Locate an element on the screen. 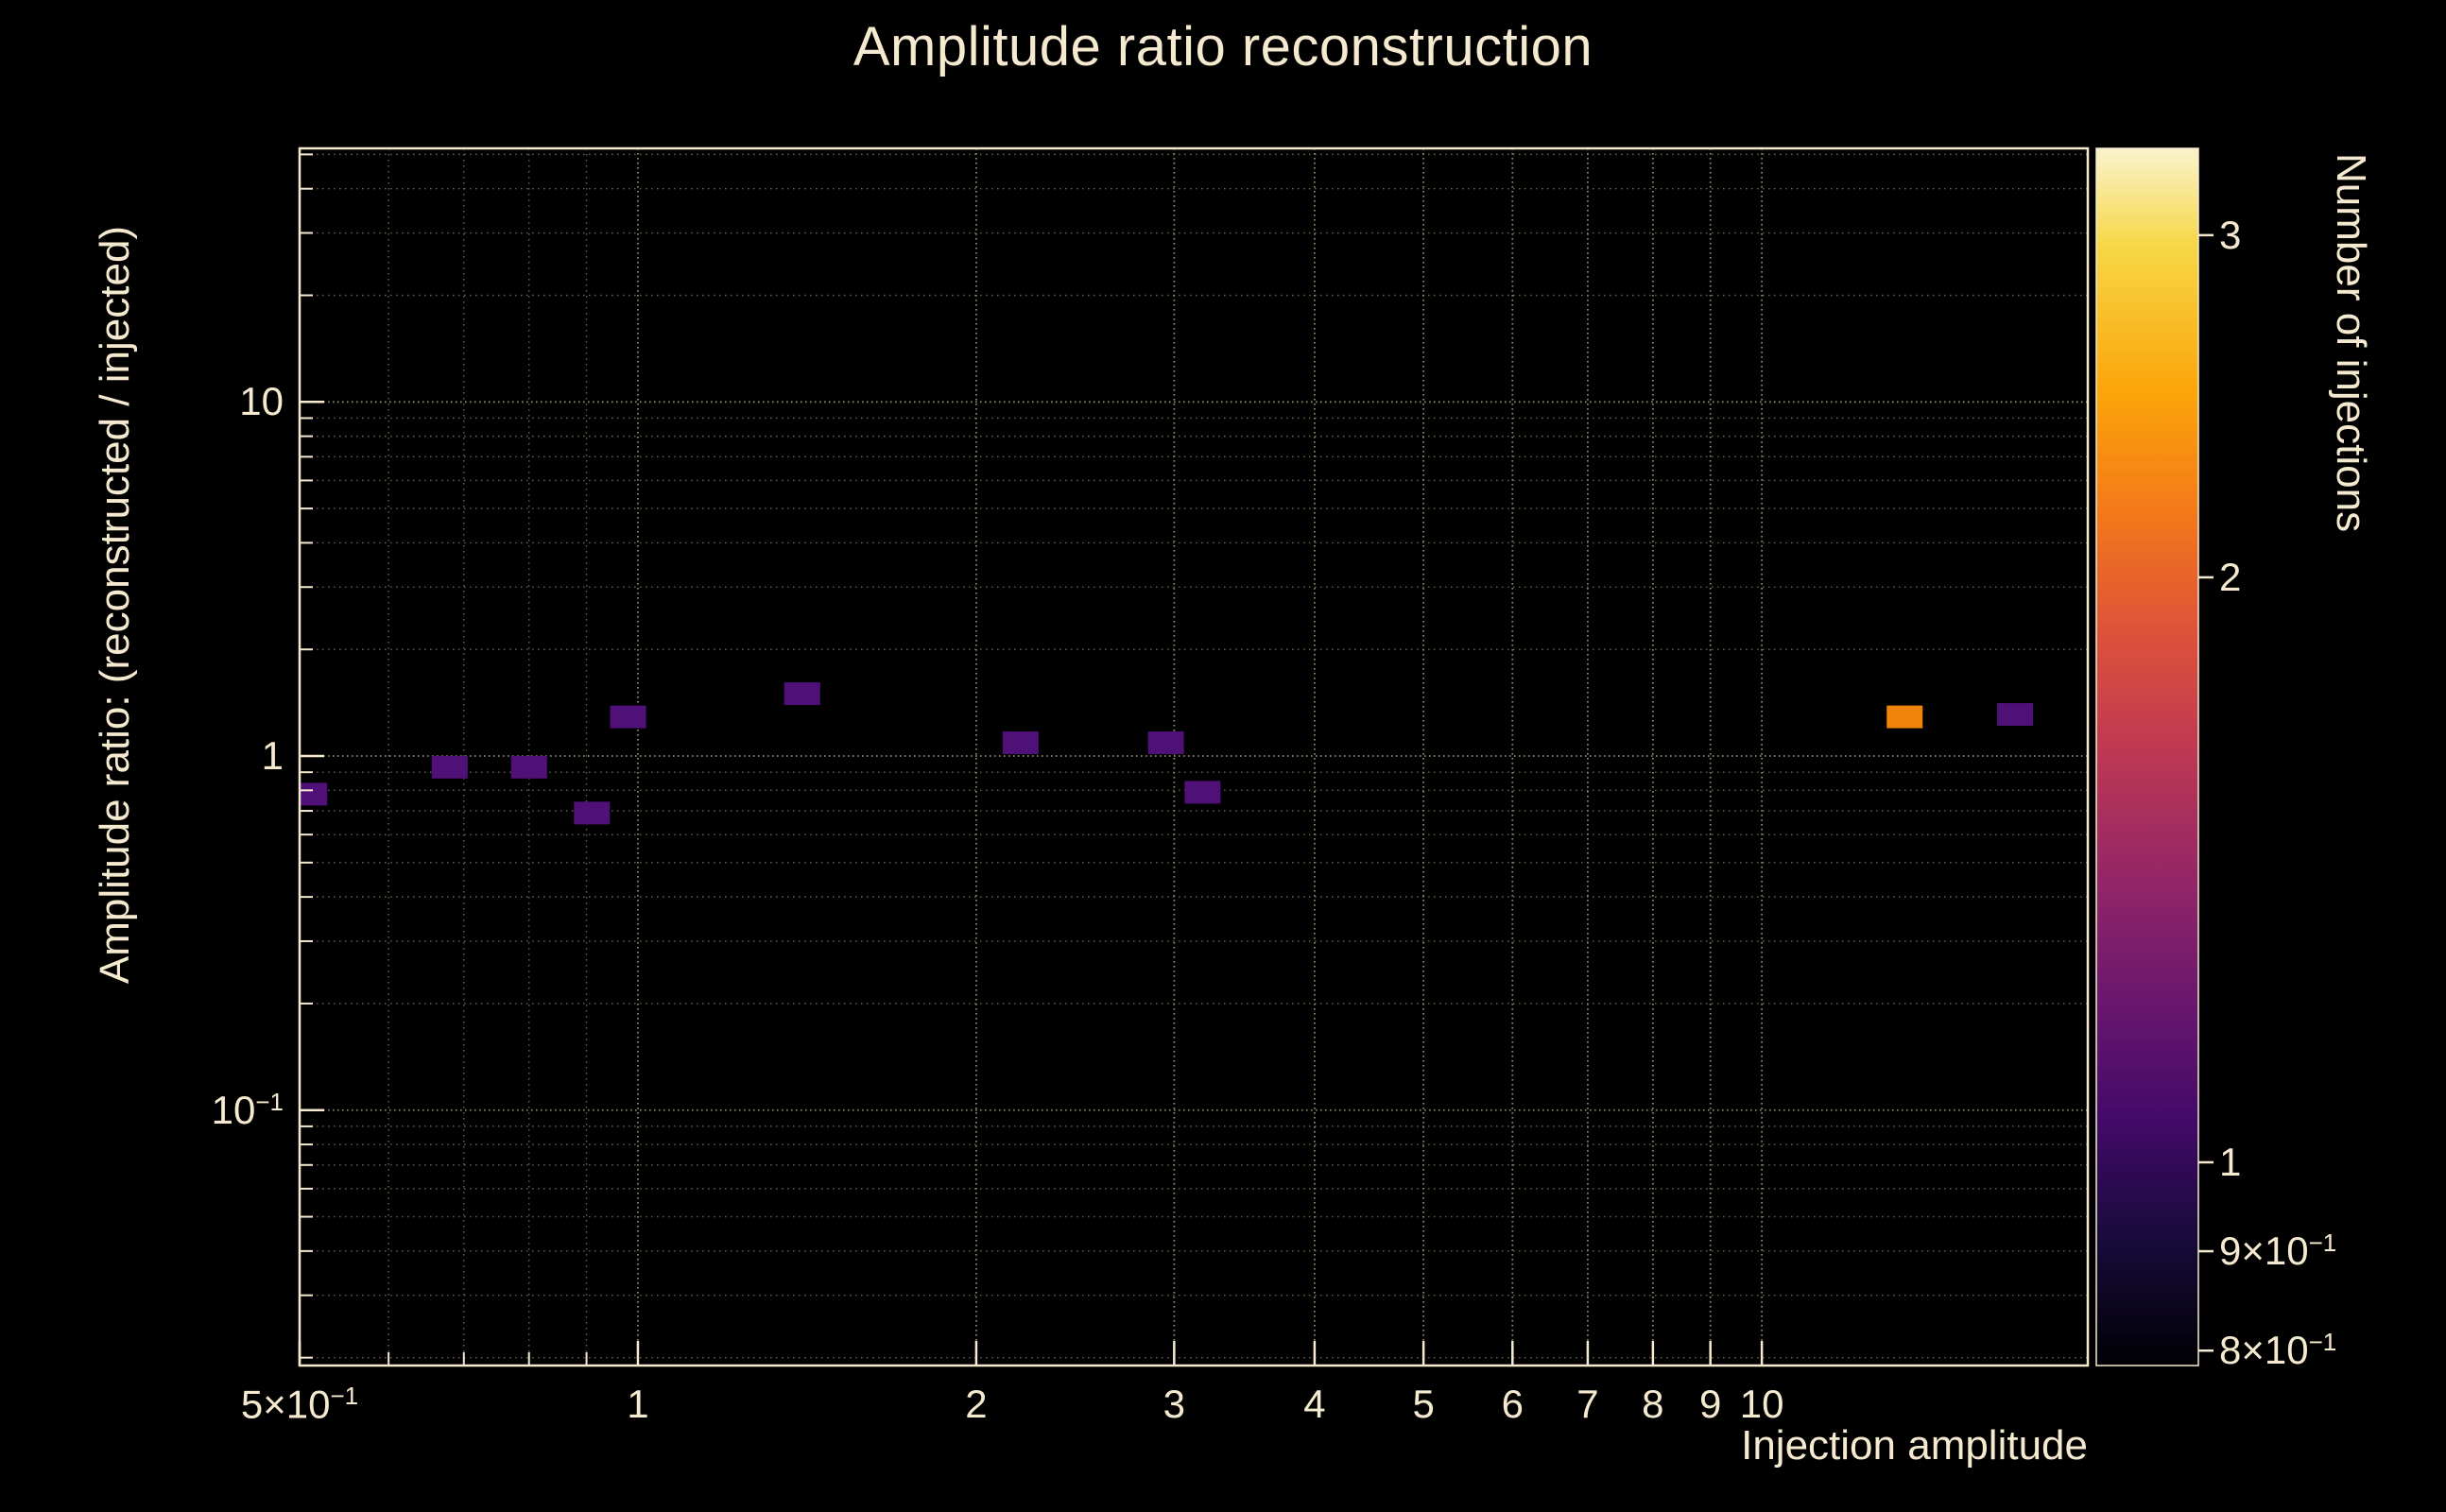 The width and height of the screenshot is (2446, 1512). colorbar-tick-label: 1 is located at coordinates (2230, 1161).